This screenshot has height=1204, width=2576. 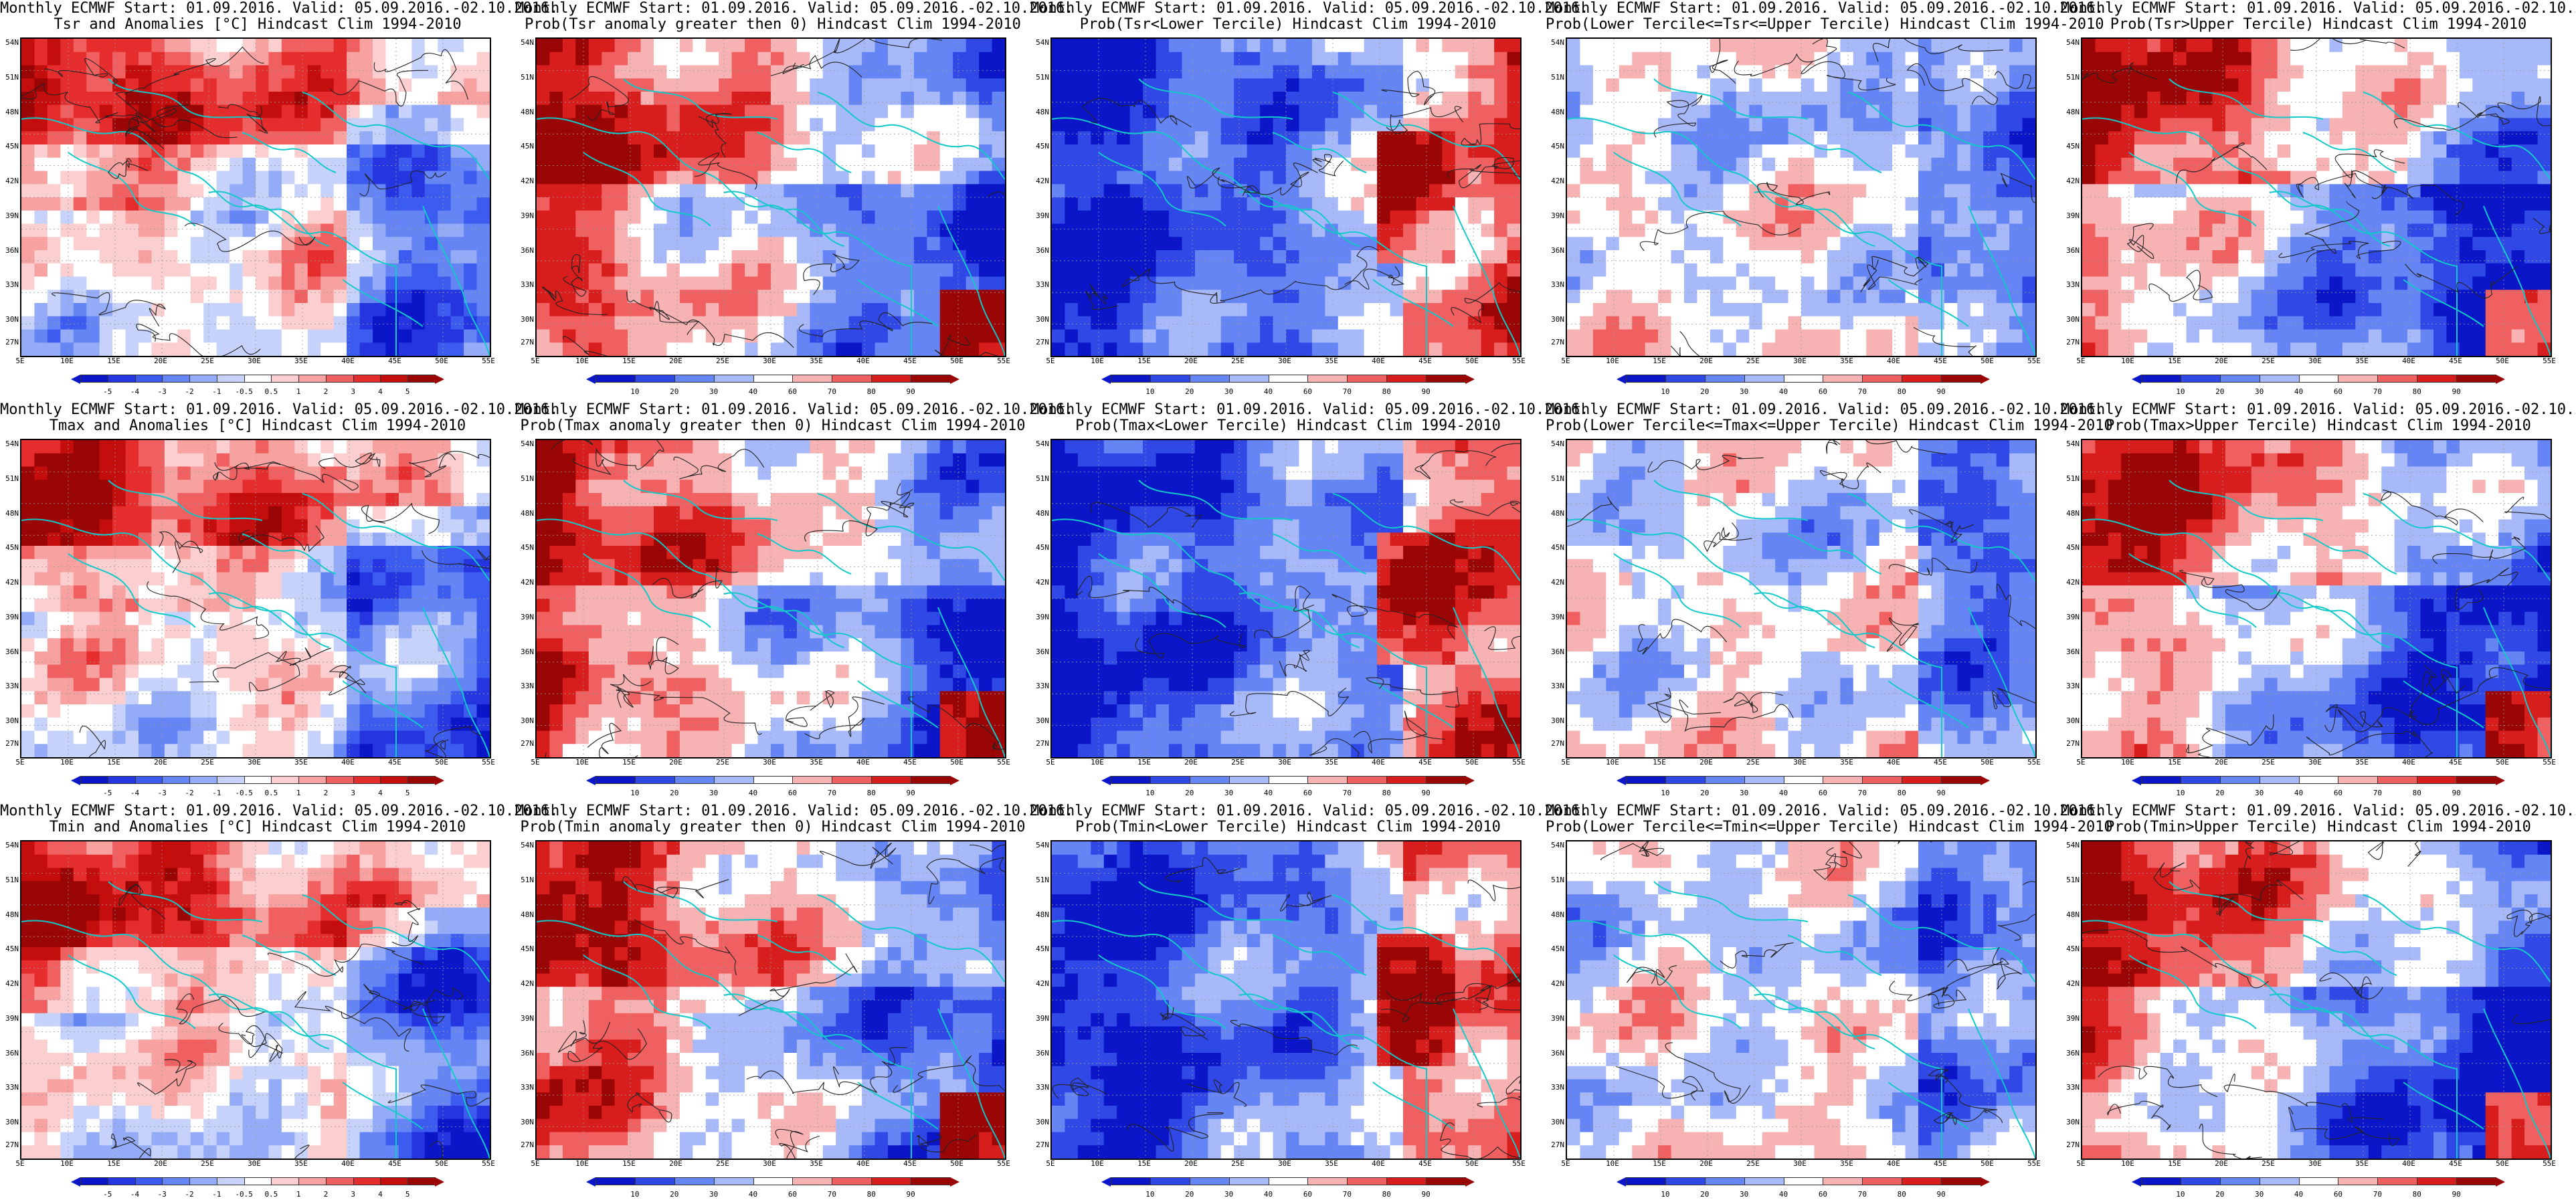 What do you see at coordinates (189, 793) in the screenshot?
I see `colorbar-tick-label: -2` at bounding box center [189, 793].